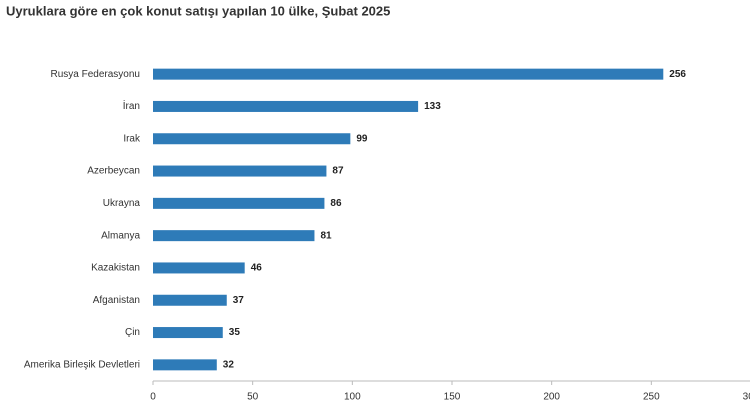 This screenshot has height=420, width=750. Describe the element at coordinates (115, 268) in the screenshot. I see `y-tick-label: Kazakistan` at that location.